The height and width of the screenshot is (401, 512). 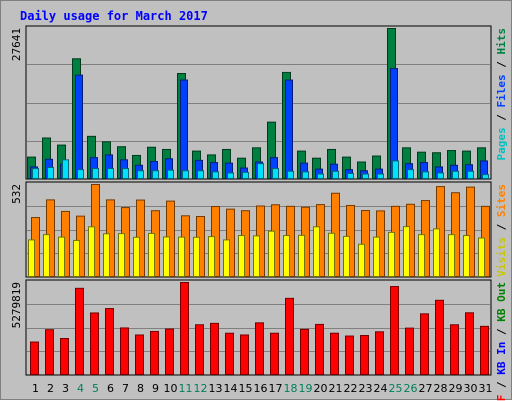 What do you see at coordinates (201, 388) in the screenshot?
I see `x-axis-day-label: 12` at bounding box center [201, 388].